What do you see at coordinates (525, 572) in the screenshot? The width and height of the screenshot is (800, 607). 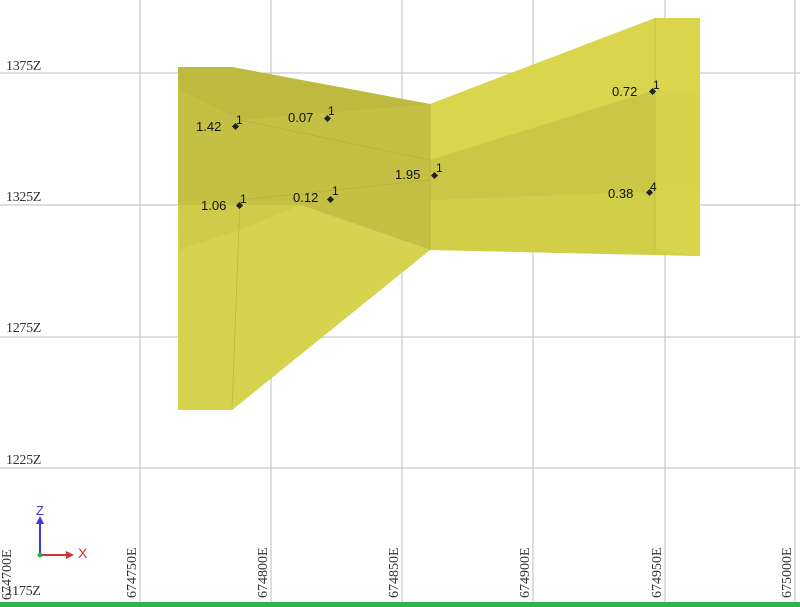 I see `e-label-674900: 674900E` at bounding box center [525, 572].